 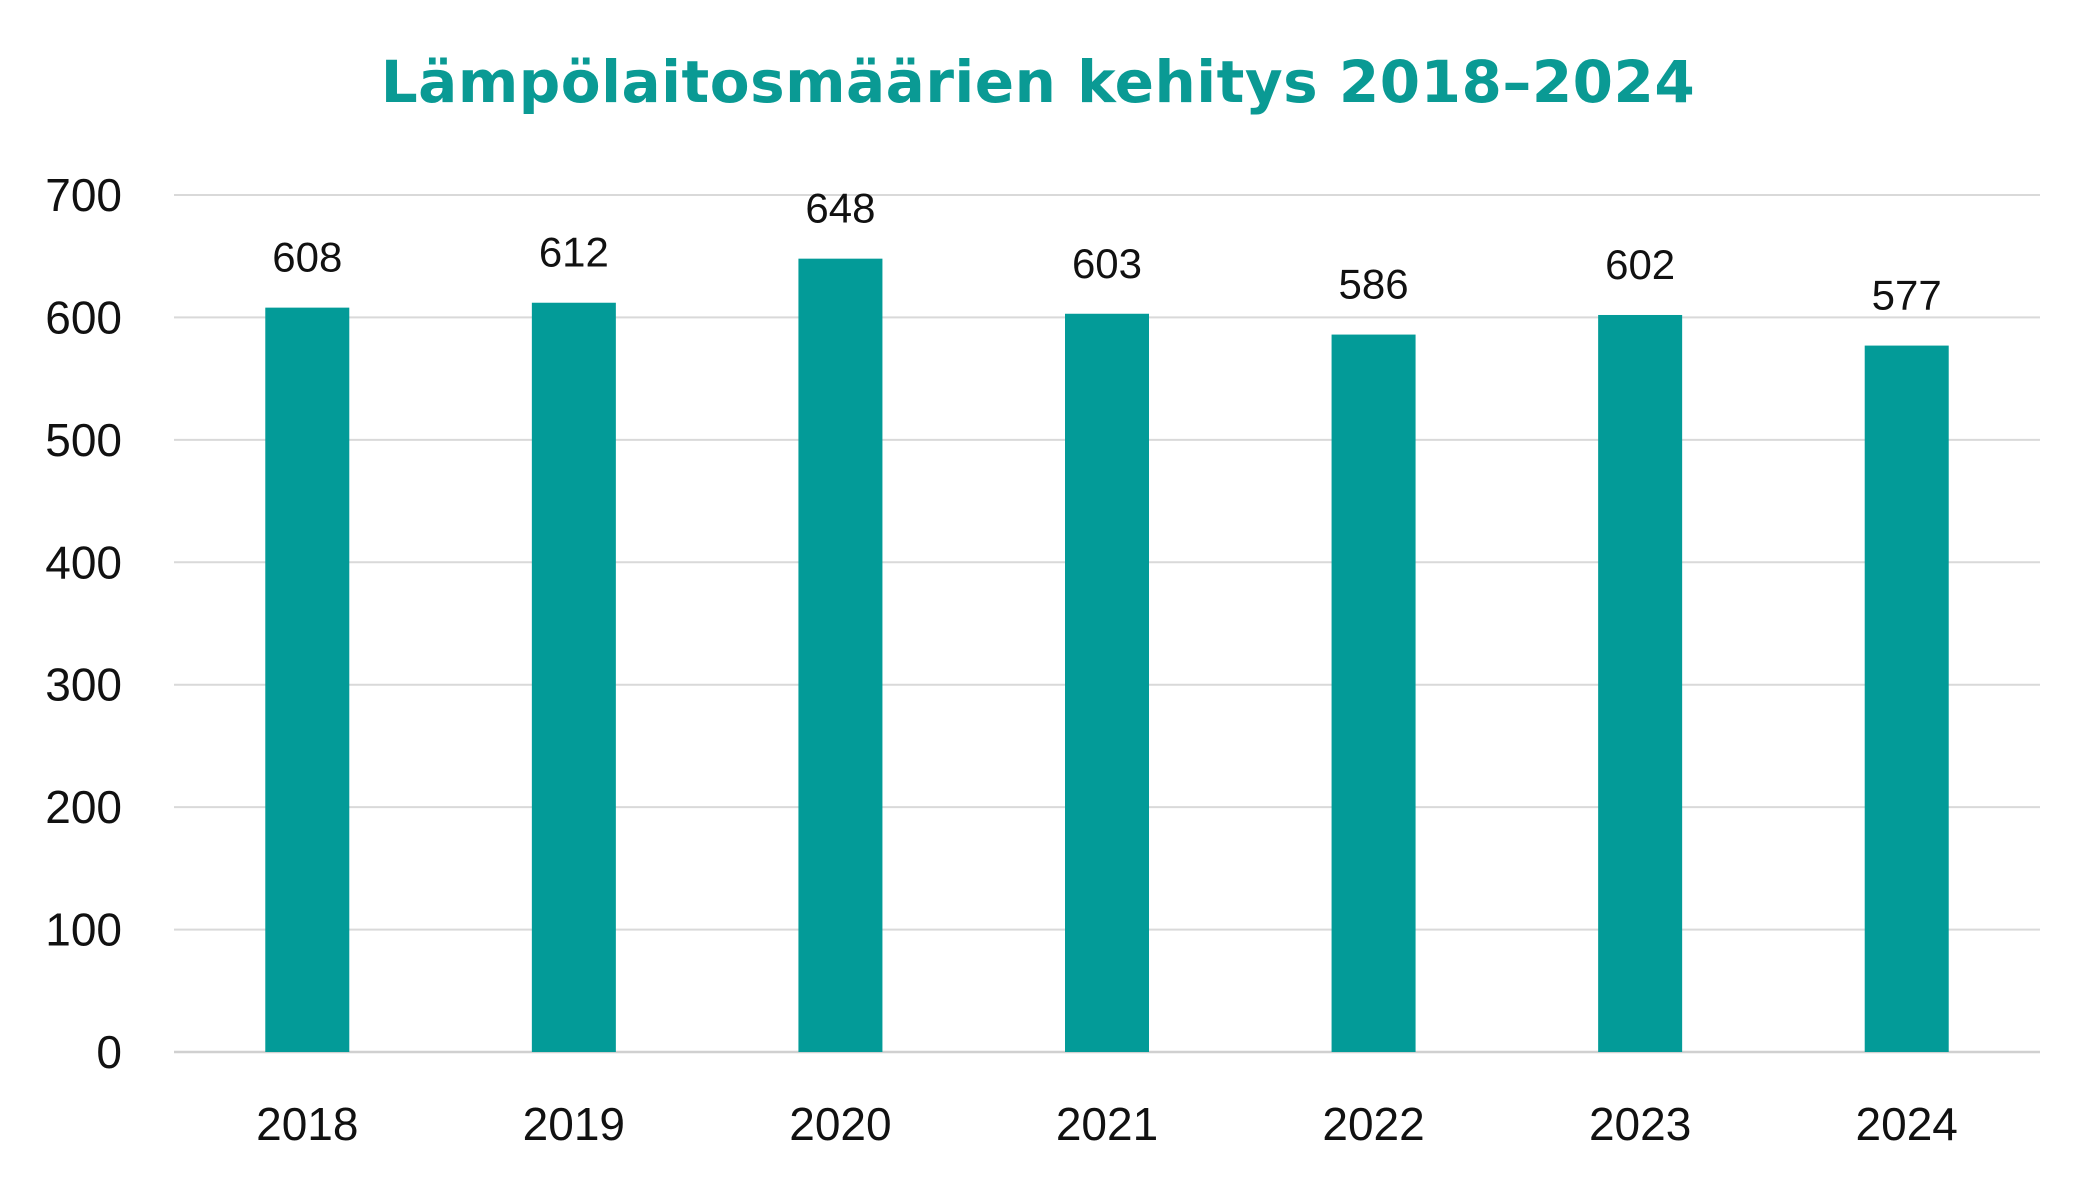 I want to click on data-labels: 608 612 648 603 586 602 577, so click(x=1107, y=252).